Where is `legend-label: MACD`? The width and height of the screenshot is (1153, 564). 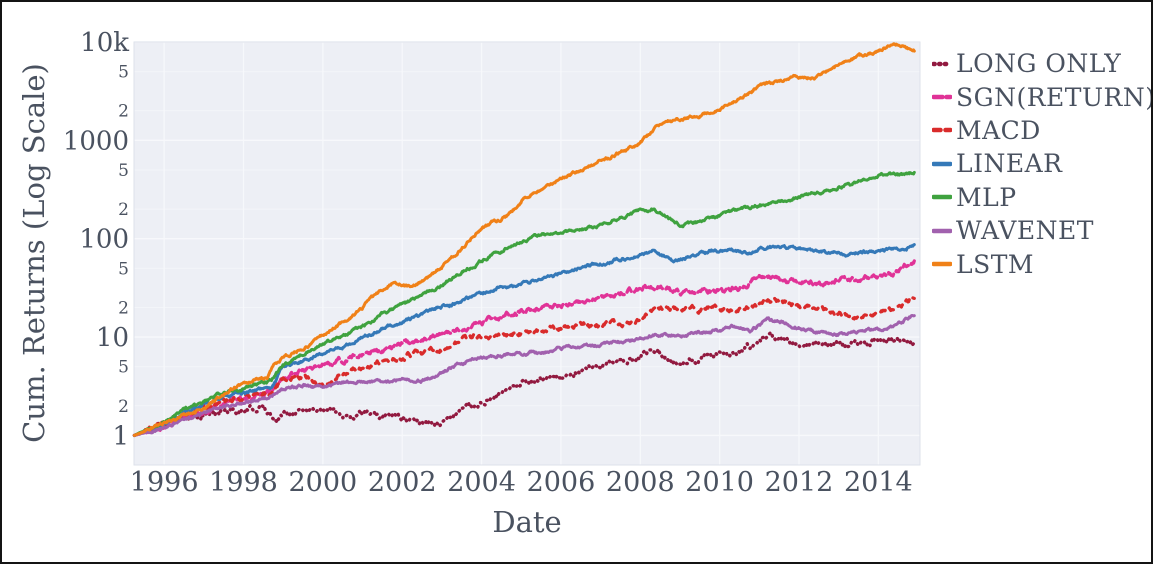
legend-label: MACD is located at coordinates (998, 130).